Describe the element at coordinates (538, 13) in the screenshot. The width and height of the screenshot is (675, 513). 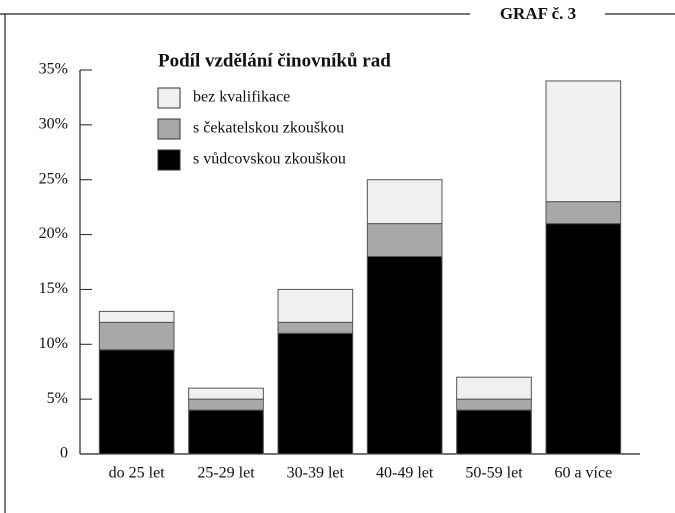
I see `chart-label: GRAF č. 3` at that location.